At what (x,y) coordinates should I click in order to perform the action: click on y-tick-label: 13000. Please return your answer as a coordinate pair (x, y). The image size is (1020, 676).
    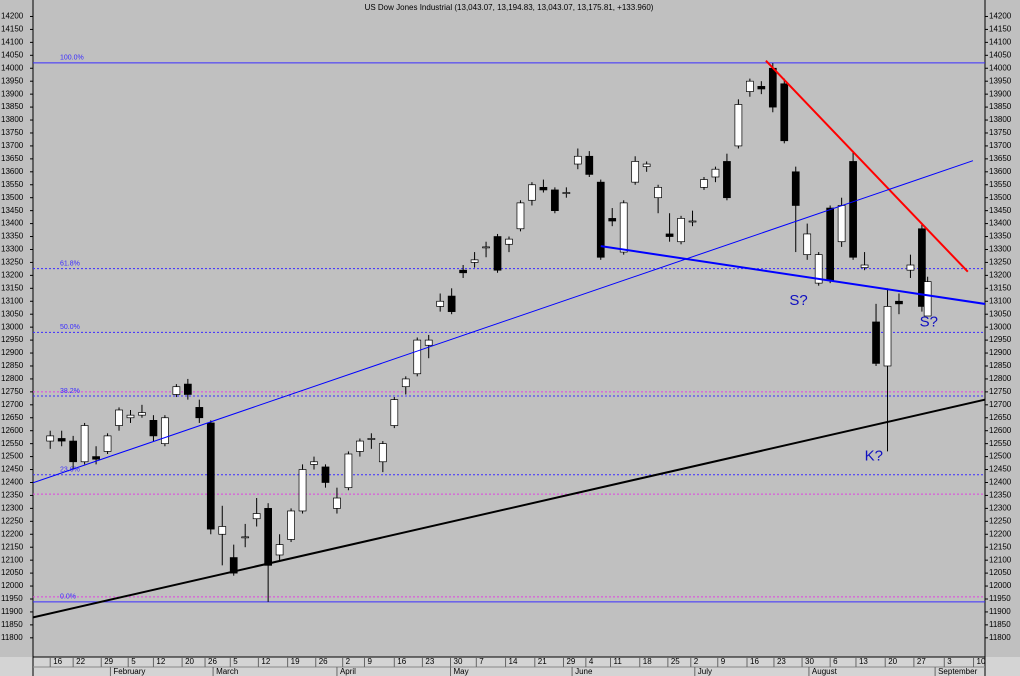
    Looking at the image, I should click on (12, 326).